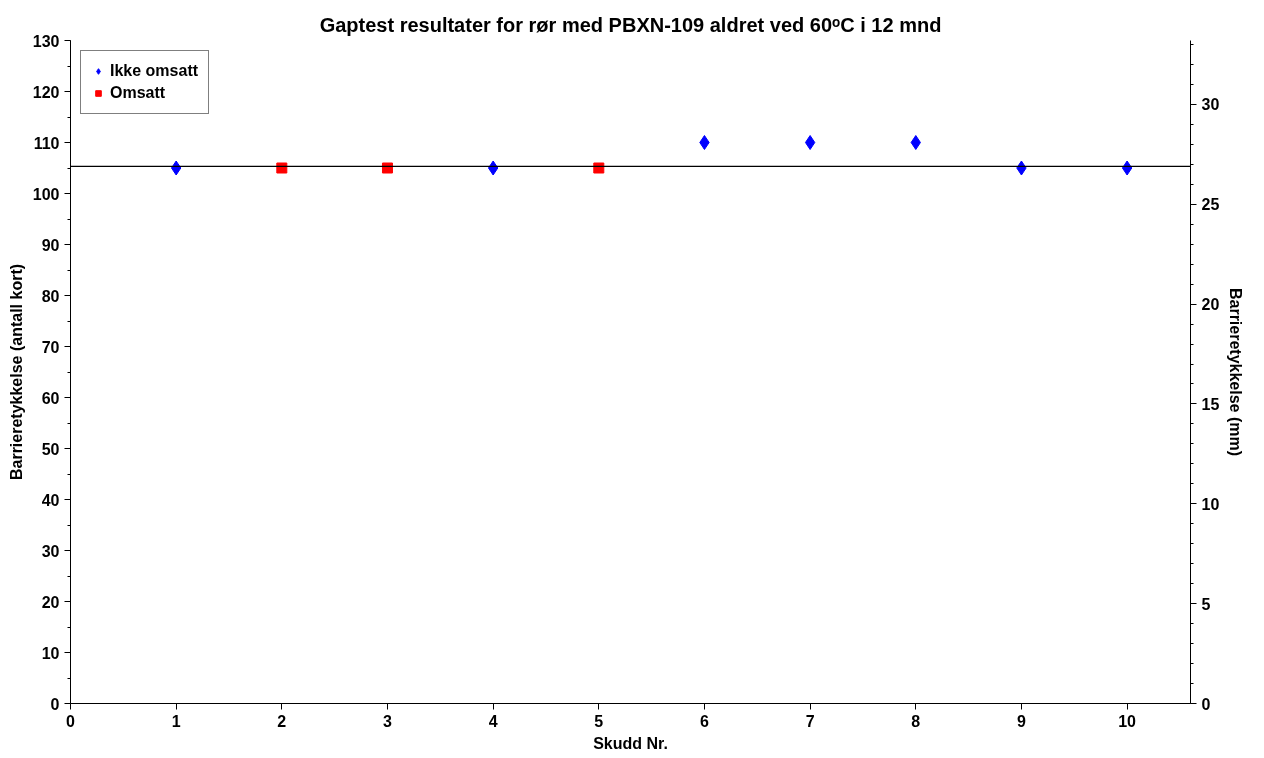 This screenshot has width=1264, height=758. What do you see at coordinates (1210, 105) in the screenshot?
I see `y2-tick-label: 30` at bounding box center [1210, 105].